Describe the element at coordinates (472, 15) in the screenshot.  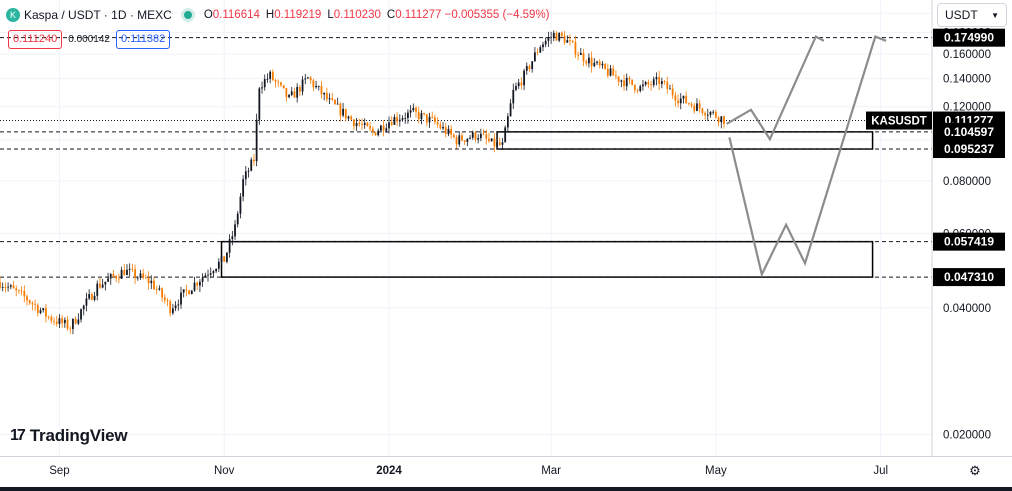
I see `ohlc-value: 0.111277 −0.005355 (−4.59%)` at that location.